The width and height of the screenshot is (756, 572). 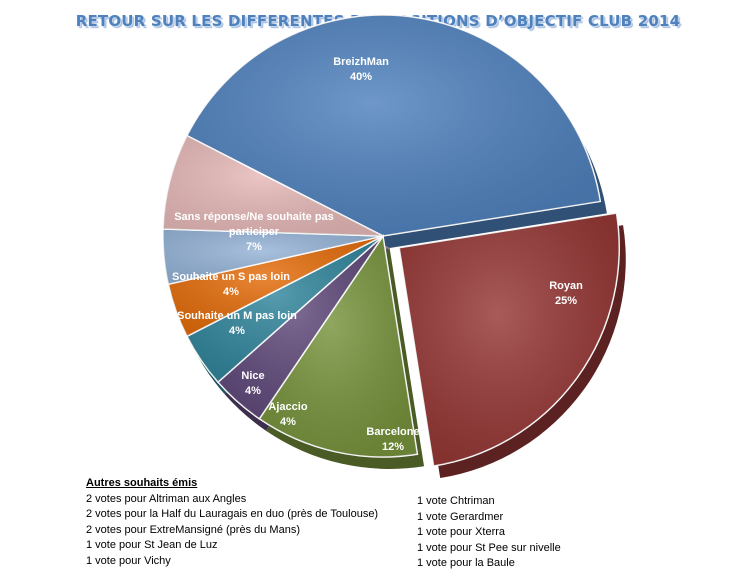 I want to click on slice-label: Sans réponse/Ne souhaite pas participer 7%, so click(x=254, y=232).